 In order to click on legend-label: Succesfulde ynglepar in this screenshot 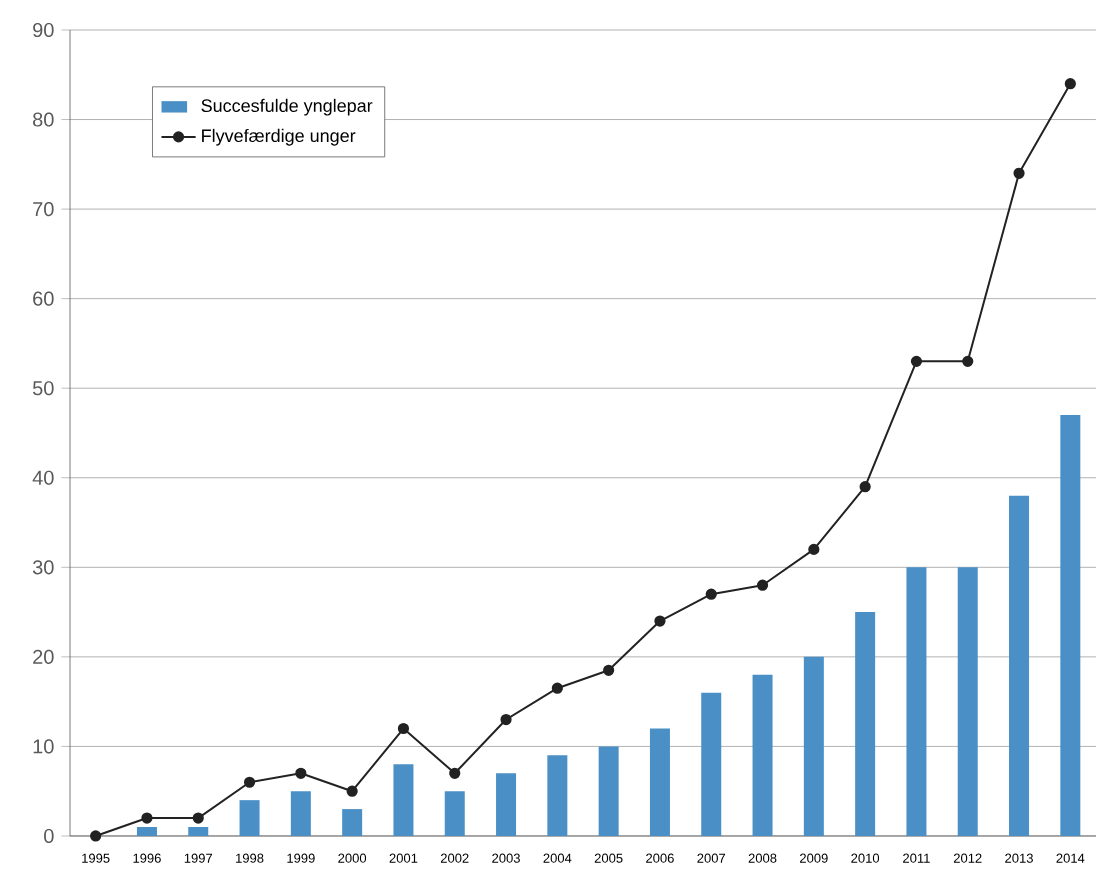, I will do `click(287, 107)`.